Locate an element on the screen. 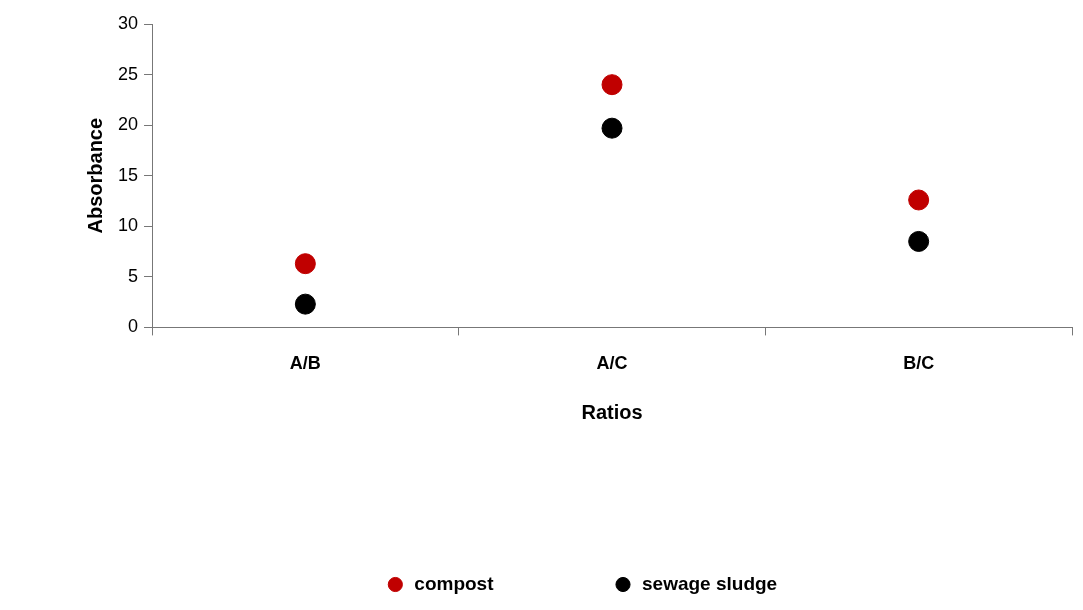  y-tick-label: 25 is located at coordinates (128, 73).